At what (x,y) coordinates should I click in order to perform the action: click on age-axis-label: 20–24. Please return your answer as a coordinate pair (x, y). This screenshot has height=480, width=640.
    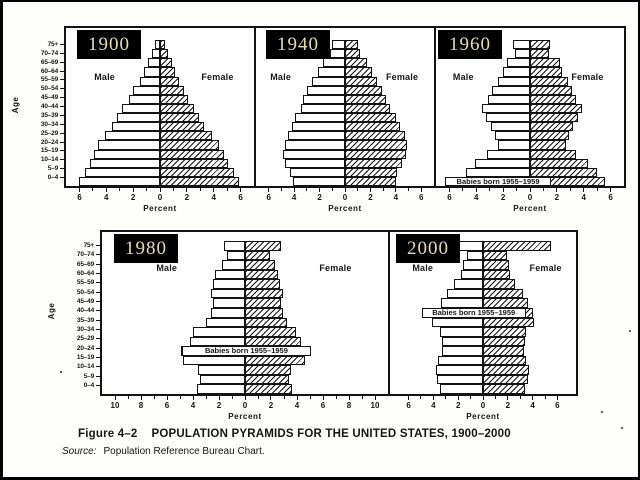
    Looking at the image, I should click on (42, 142).